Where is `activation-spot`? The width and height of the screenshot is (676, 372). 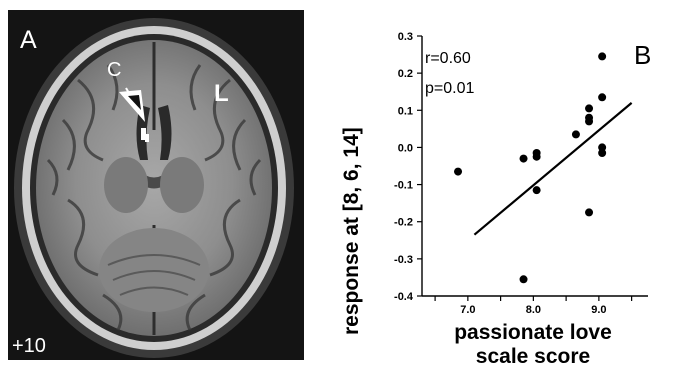
activation-spot is located at coordinates (143, 134).